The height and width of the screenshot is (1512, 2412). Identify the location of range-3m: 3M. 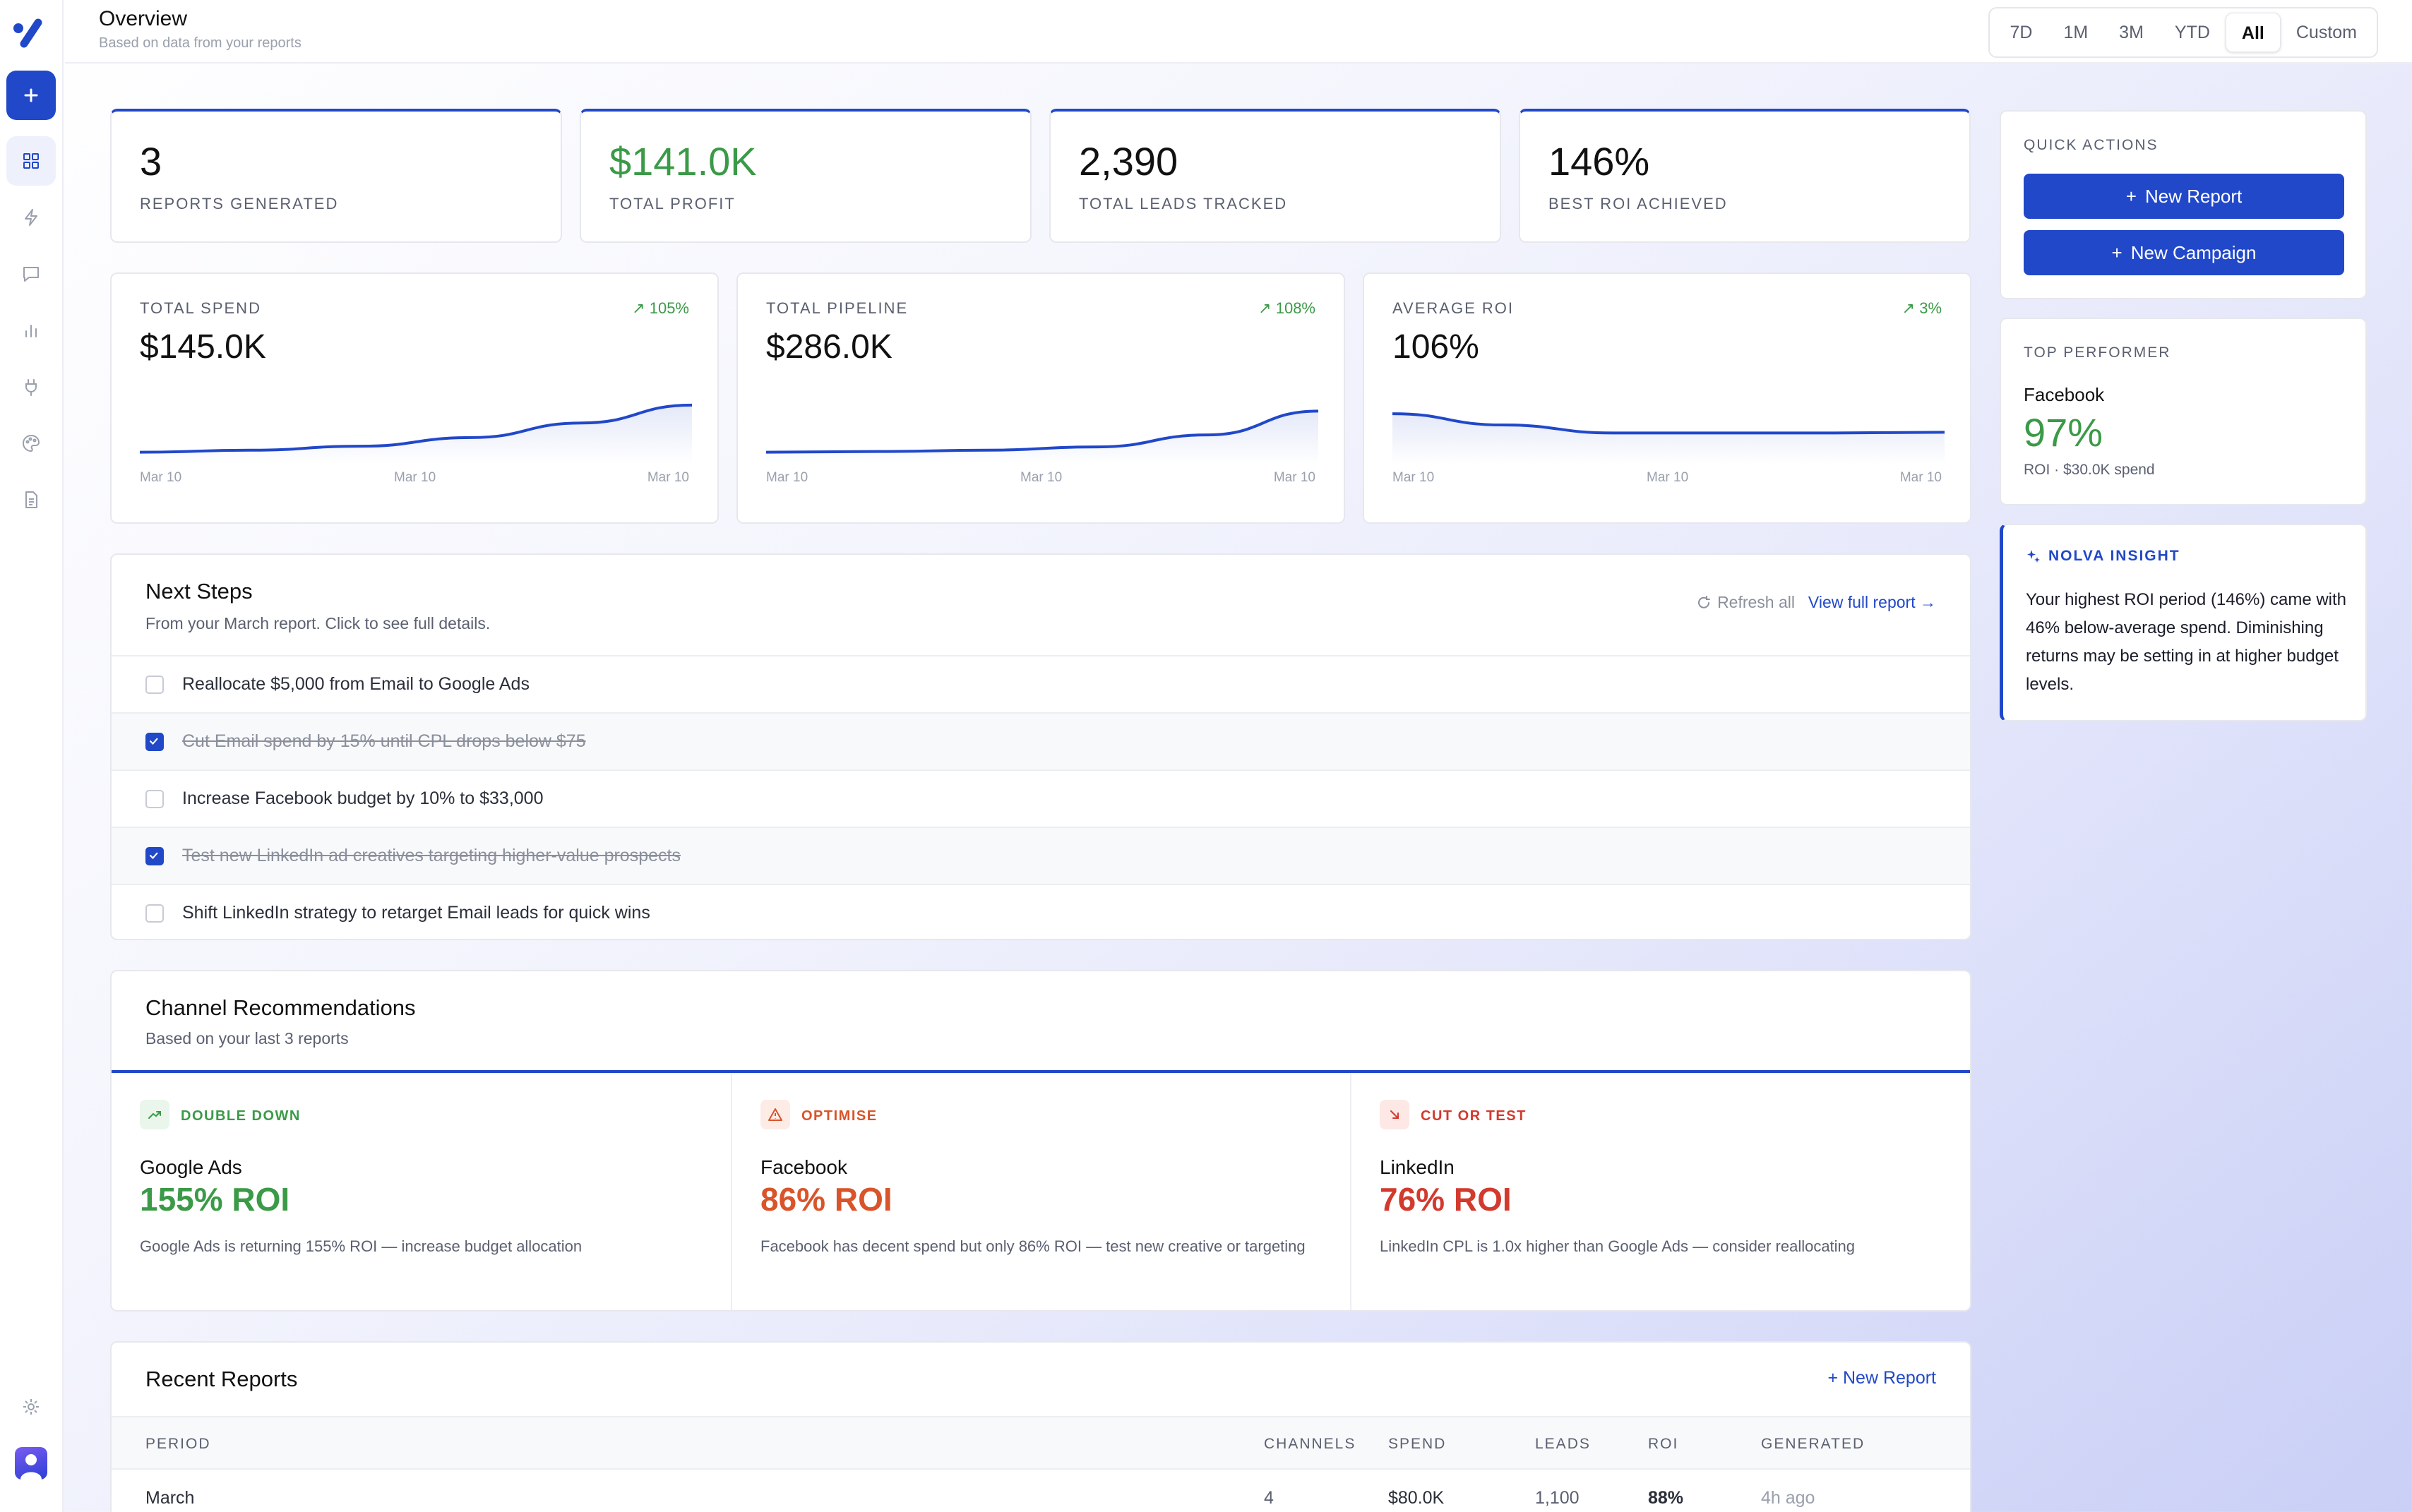
(2131, 33).